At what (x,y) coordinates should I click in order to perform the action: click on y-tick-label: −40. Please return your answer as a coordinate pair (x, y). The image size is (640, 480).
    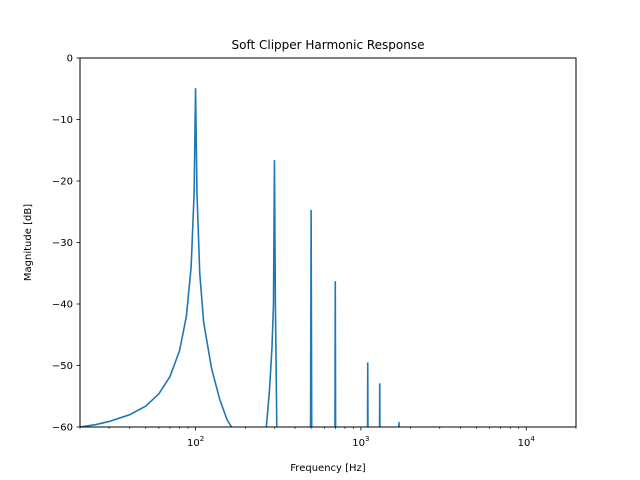
    Looking at the image, I should click on (62, 305).